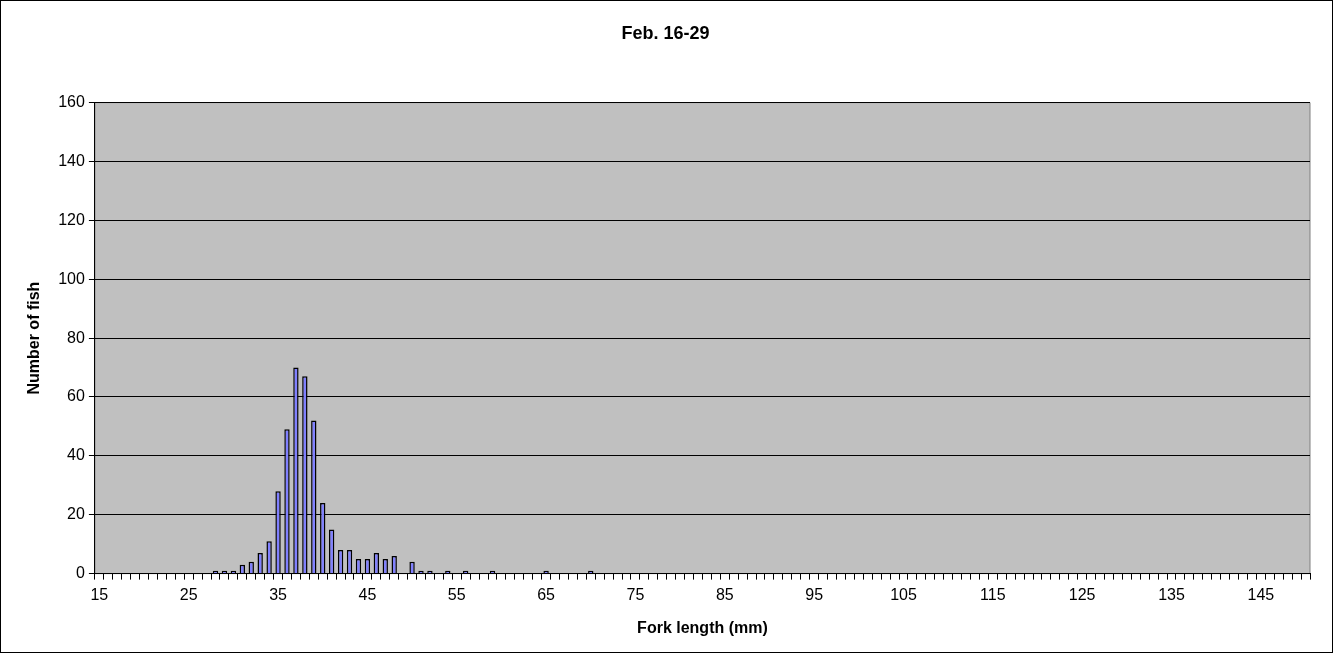 The width and height of the screenshot is (1333, 653). I want to click on y-tick-label: 100, so click(71, 278).